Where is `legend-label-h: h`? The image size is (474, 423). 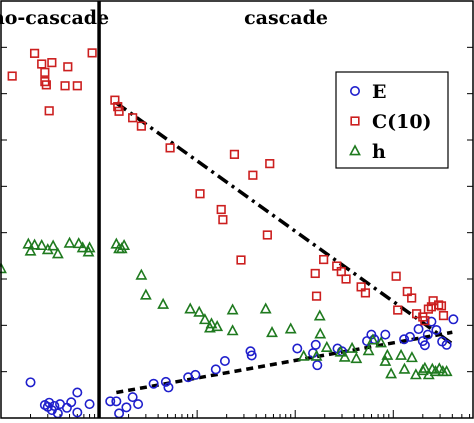
legend-label-h: h is located at coordinates (379, 152).